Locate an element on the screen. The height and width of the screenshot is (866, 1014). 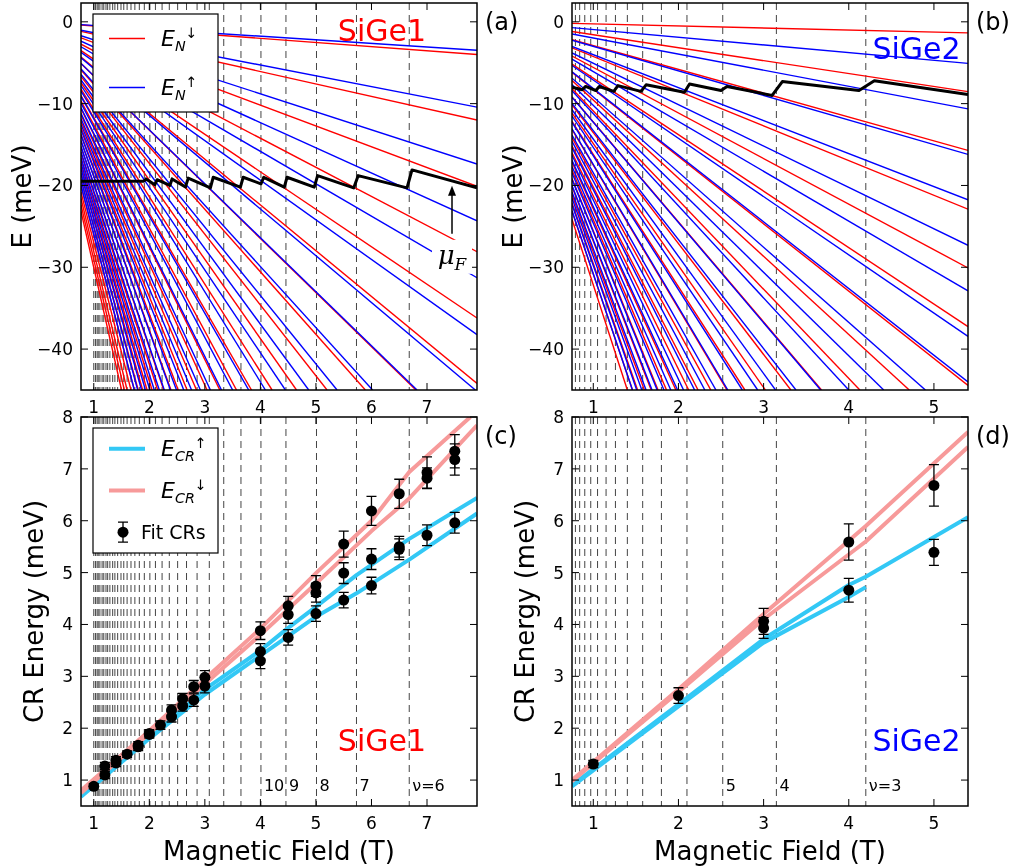
text: (b) is located at coordinates (993, 22).